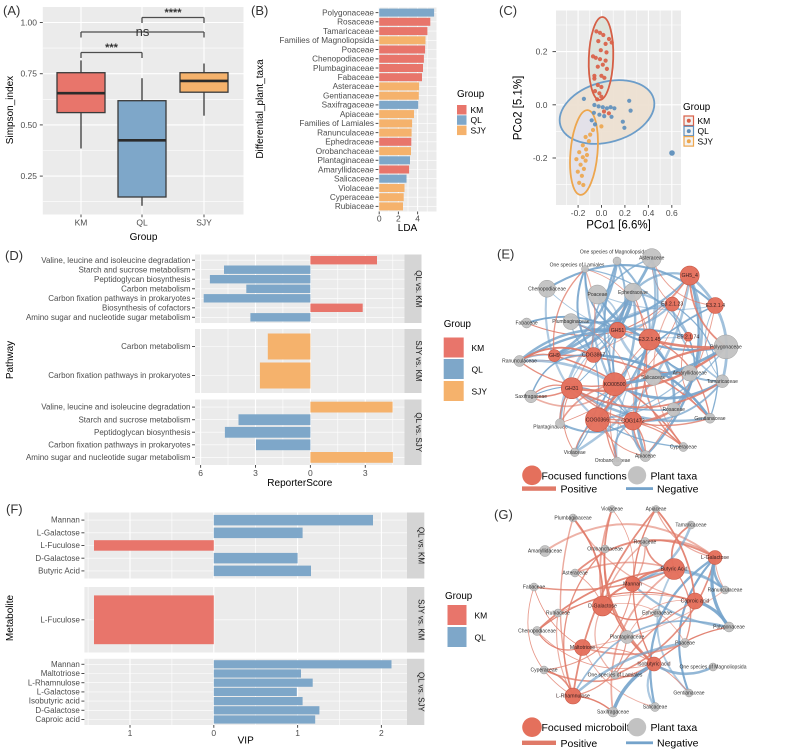  I want to click on svg-text: COG0366, so click(597, 420).